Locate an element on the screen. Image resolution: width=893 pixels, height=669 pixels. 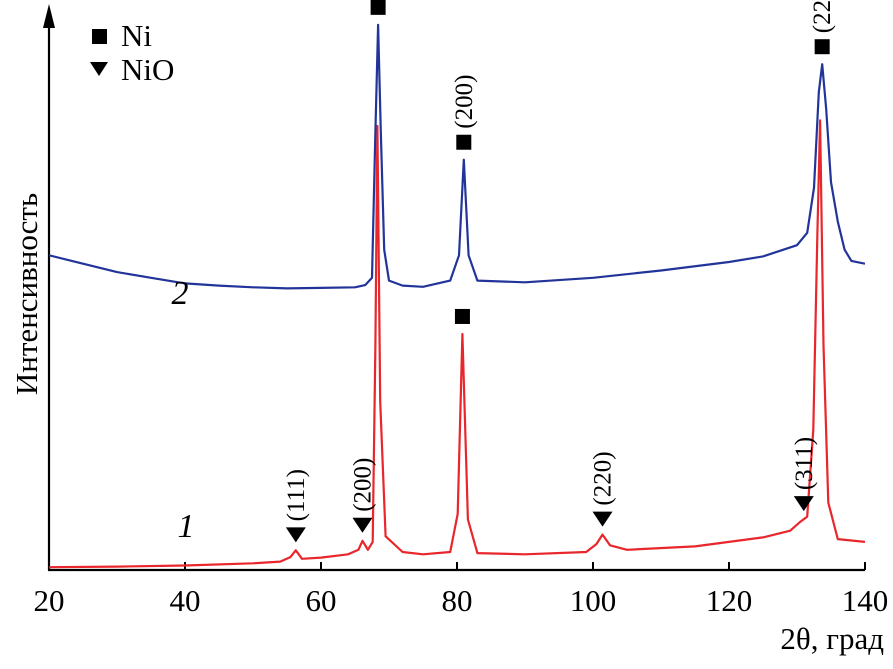
legend-label-ni: Ni is located at coordinates (136, 35).